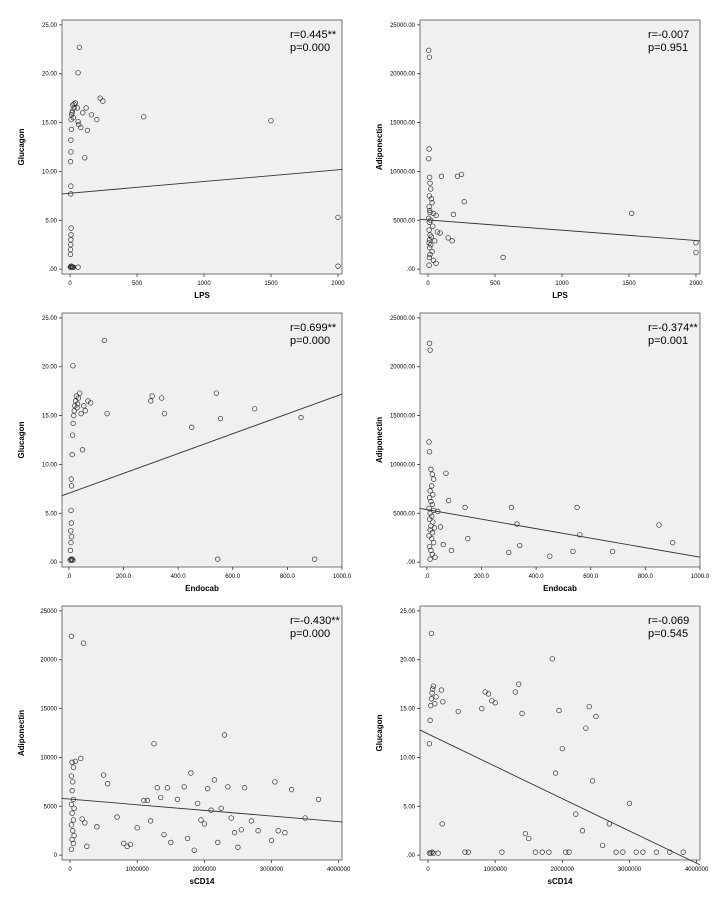 The height and width of the screenshot is (911, 719). Describe the element at coordinates (700, 577) in the screenshot. I see `x-tick-label: 1000.0` at that location.